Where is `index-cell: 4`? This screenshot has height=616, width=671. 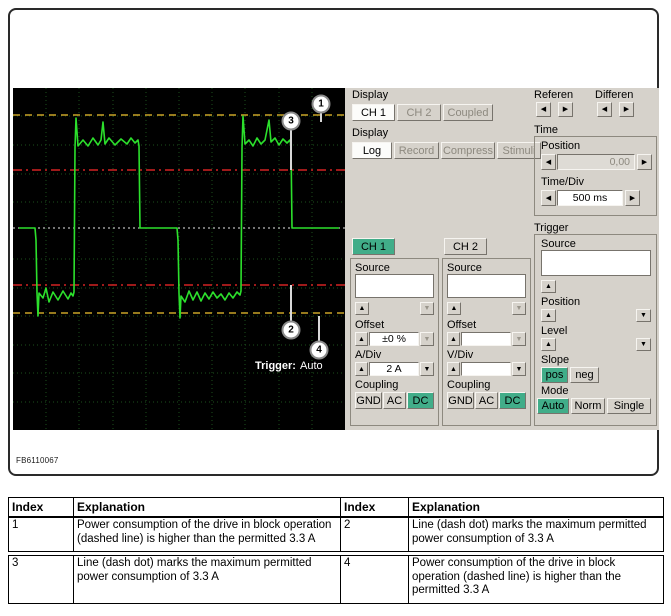
index-cell: 4 is located at coordinates (374, 579).